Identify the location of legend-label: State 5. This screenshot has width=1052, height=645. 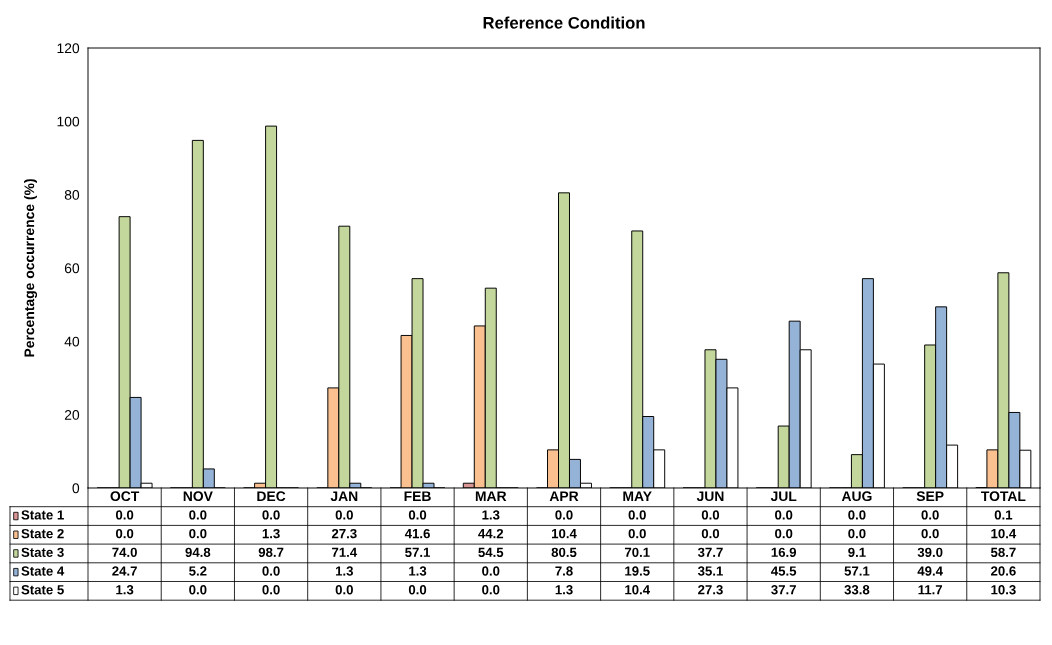
(42, 590).